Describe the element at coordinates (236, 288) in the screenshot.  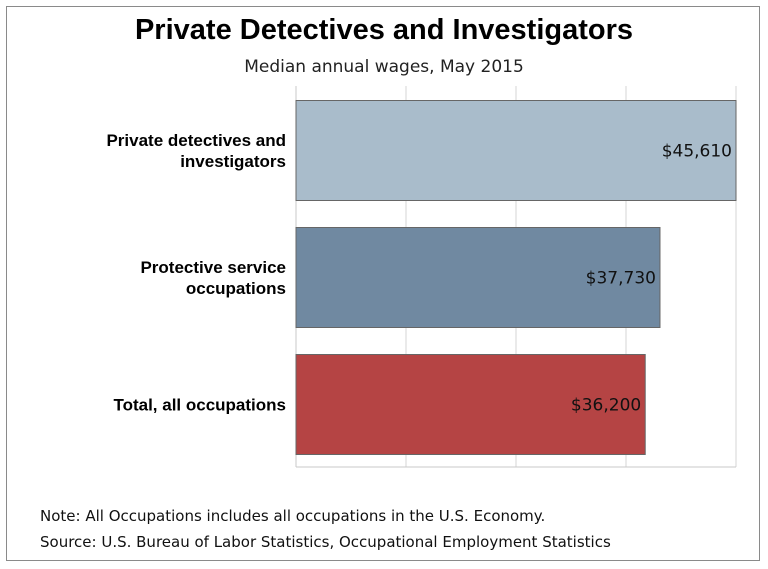
I see `category-label-1-1: occupations` at that location.